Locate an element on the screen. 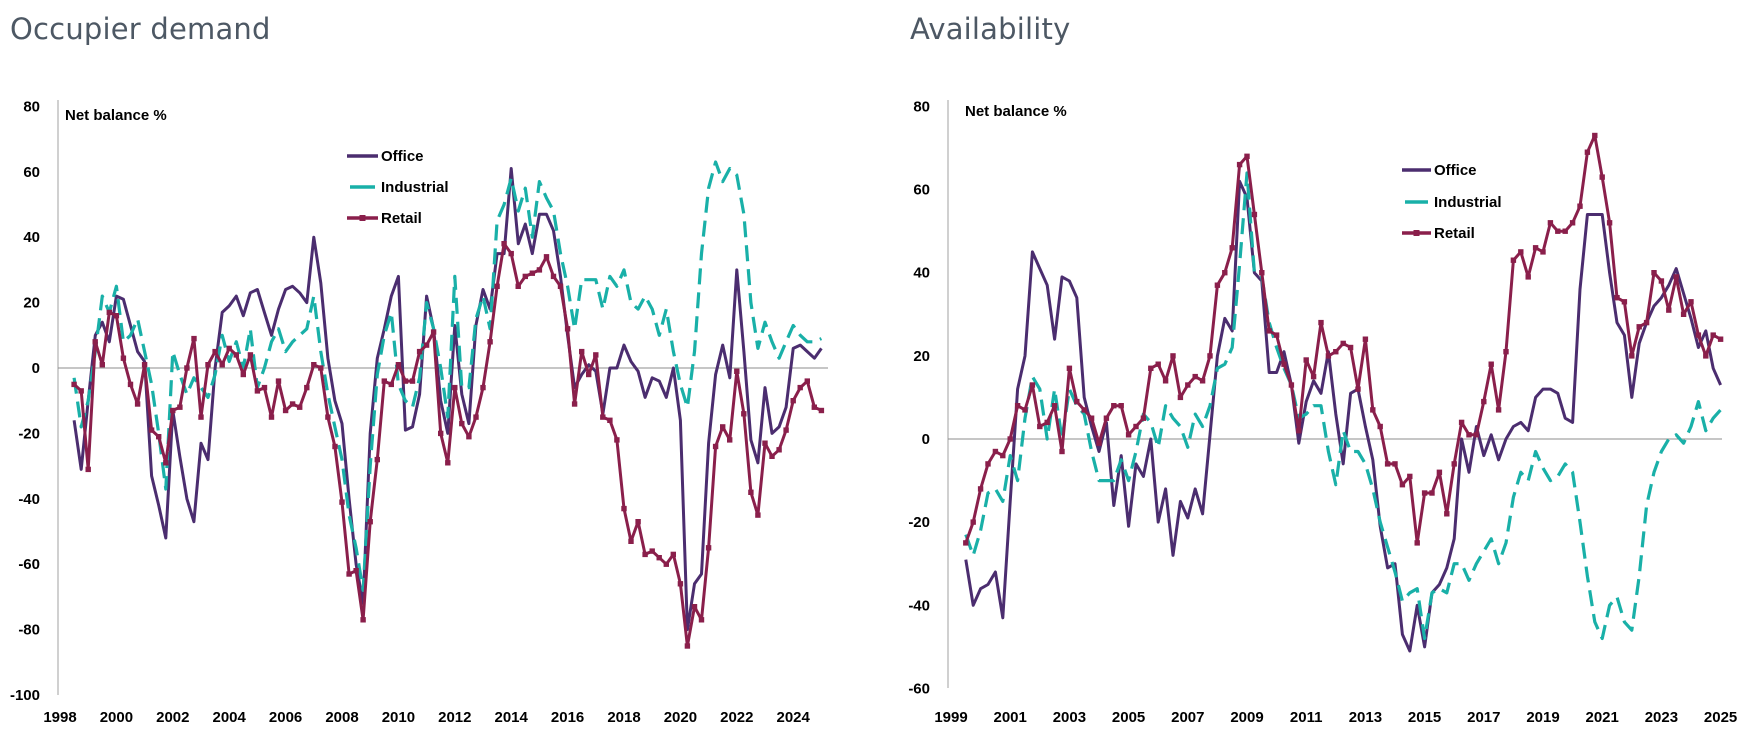 This screenshot has height=733, width=1750. x-tick-label: 2012 is located at coordinates (454, 717).